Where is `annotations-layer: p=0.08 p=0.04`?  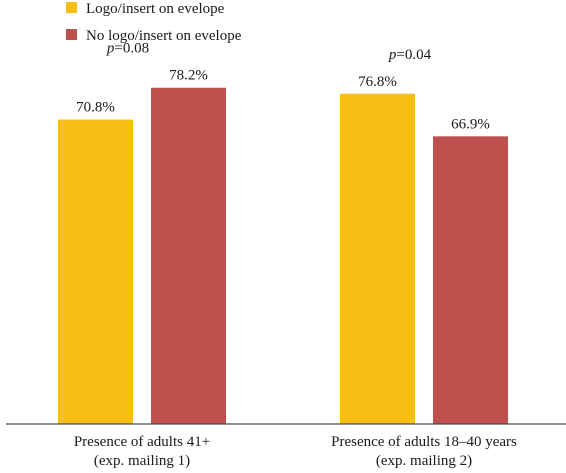
annotations-layer: p=0.08 p=0.04 is located at coordinates (269, 52).